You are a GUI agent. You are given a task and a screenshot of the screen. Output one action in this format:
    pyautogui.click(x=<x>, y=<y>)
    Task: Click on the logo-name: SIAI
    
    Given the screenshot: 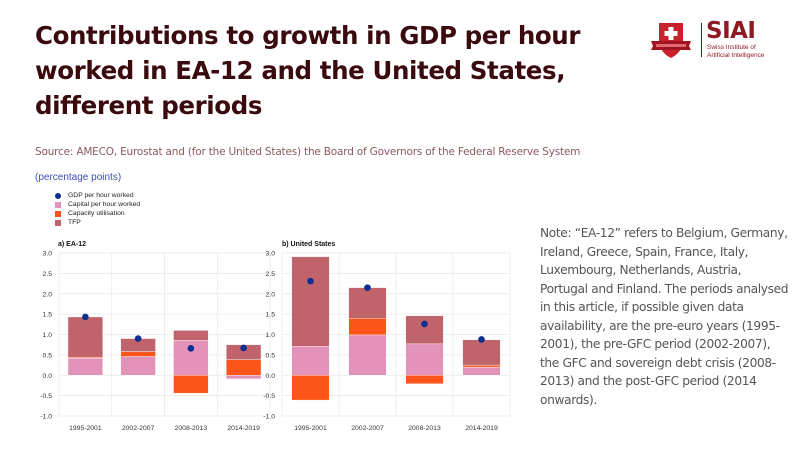 What is the action you would take?
    pyautogui.click(x=731, y=31)
    